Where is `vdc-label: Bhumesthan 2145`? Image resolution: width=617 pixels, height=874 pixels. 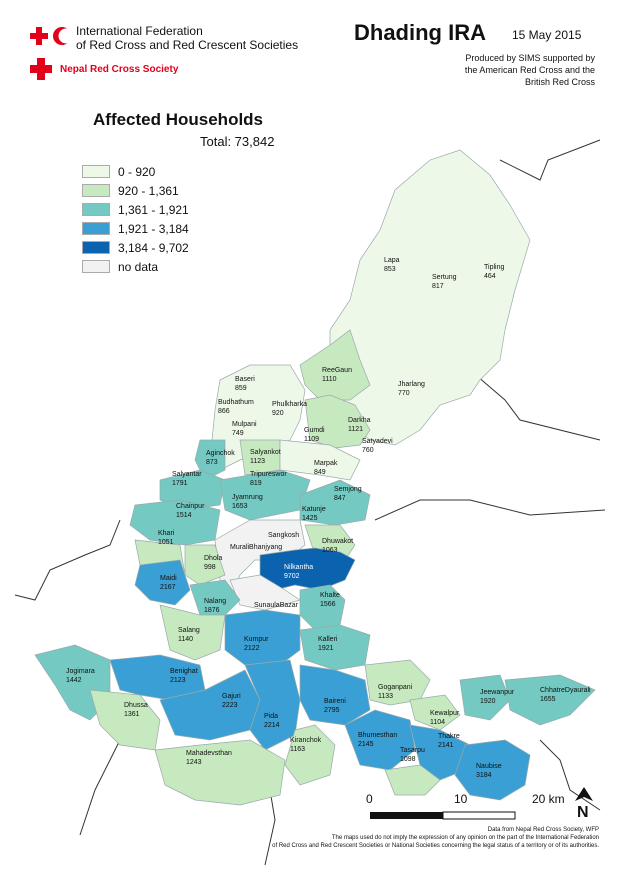
vdc-label: Bhumesthan 2145 is located at coordinates (377, 740).